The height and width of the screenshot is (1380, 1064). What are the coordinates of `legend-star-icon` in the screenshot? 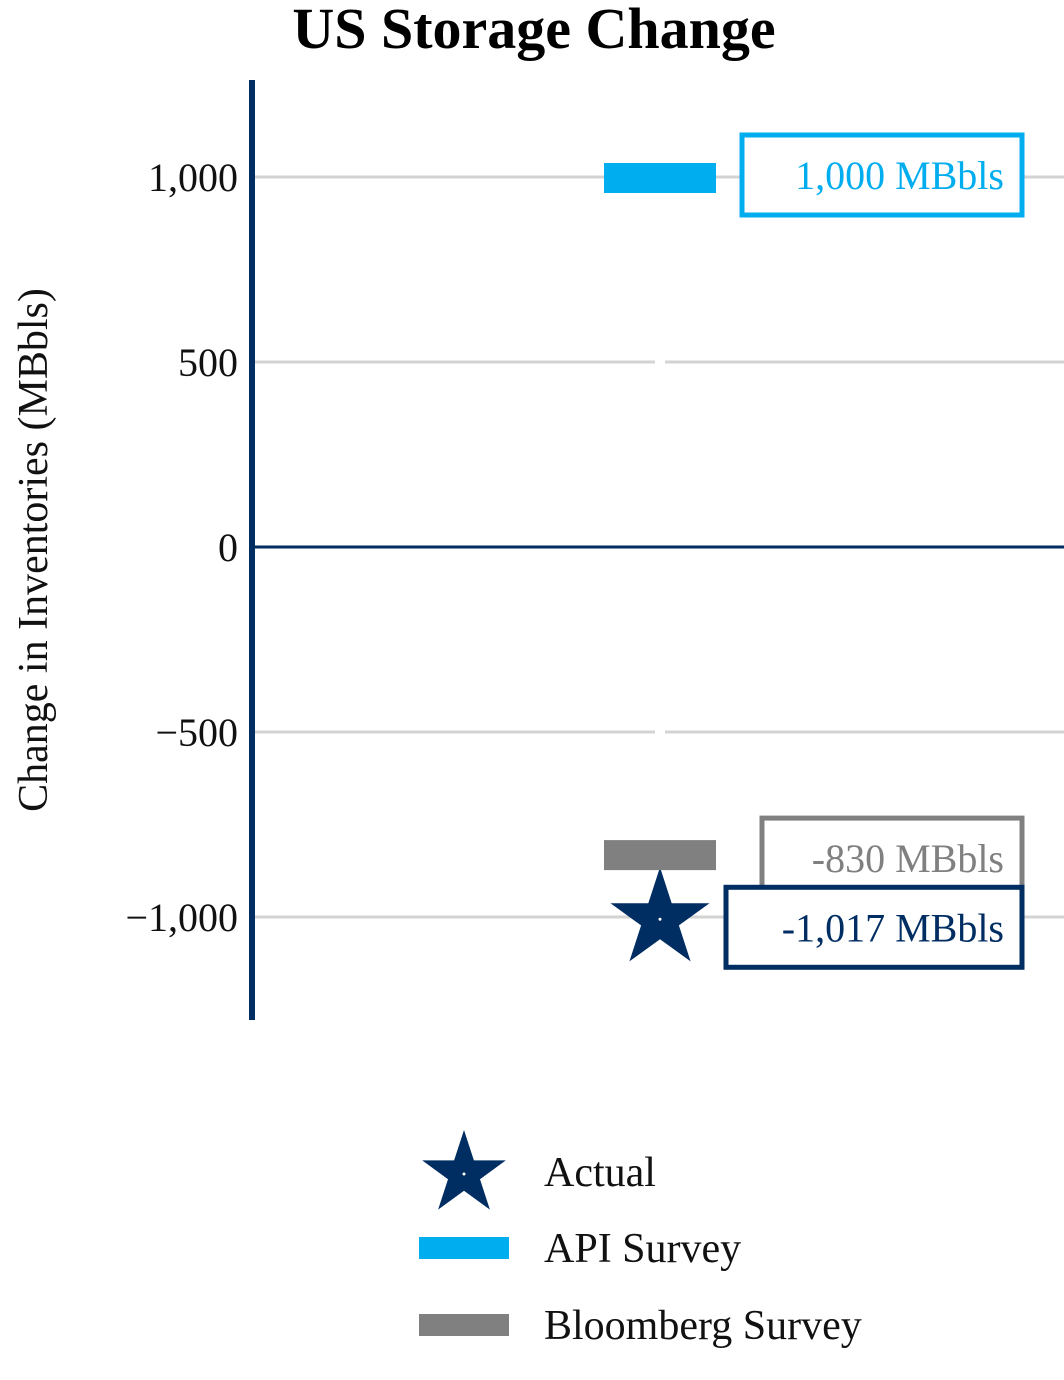 It's located at (464, 1170).